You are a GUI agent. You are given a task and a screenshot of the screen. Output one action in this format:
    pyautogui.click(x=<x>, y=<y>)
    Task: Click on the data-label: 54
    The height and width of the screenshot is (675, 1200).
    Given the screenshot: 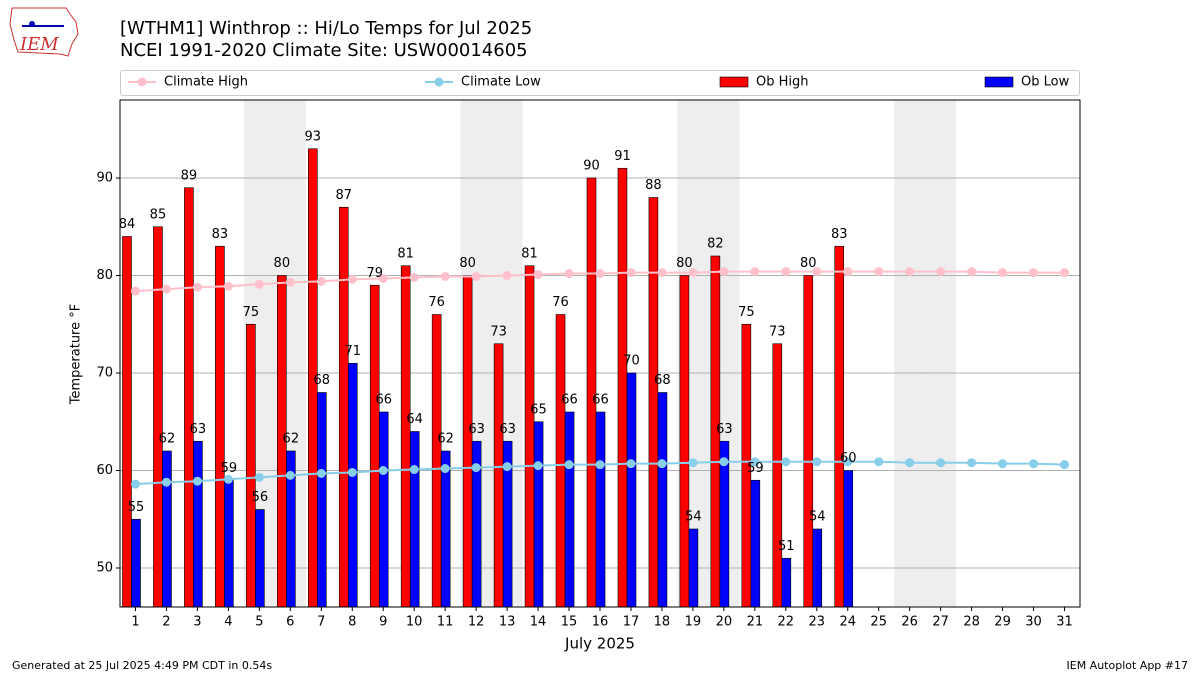 What is the action you would take?
    pyautogui.click(x=693, y=517)
    